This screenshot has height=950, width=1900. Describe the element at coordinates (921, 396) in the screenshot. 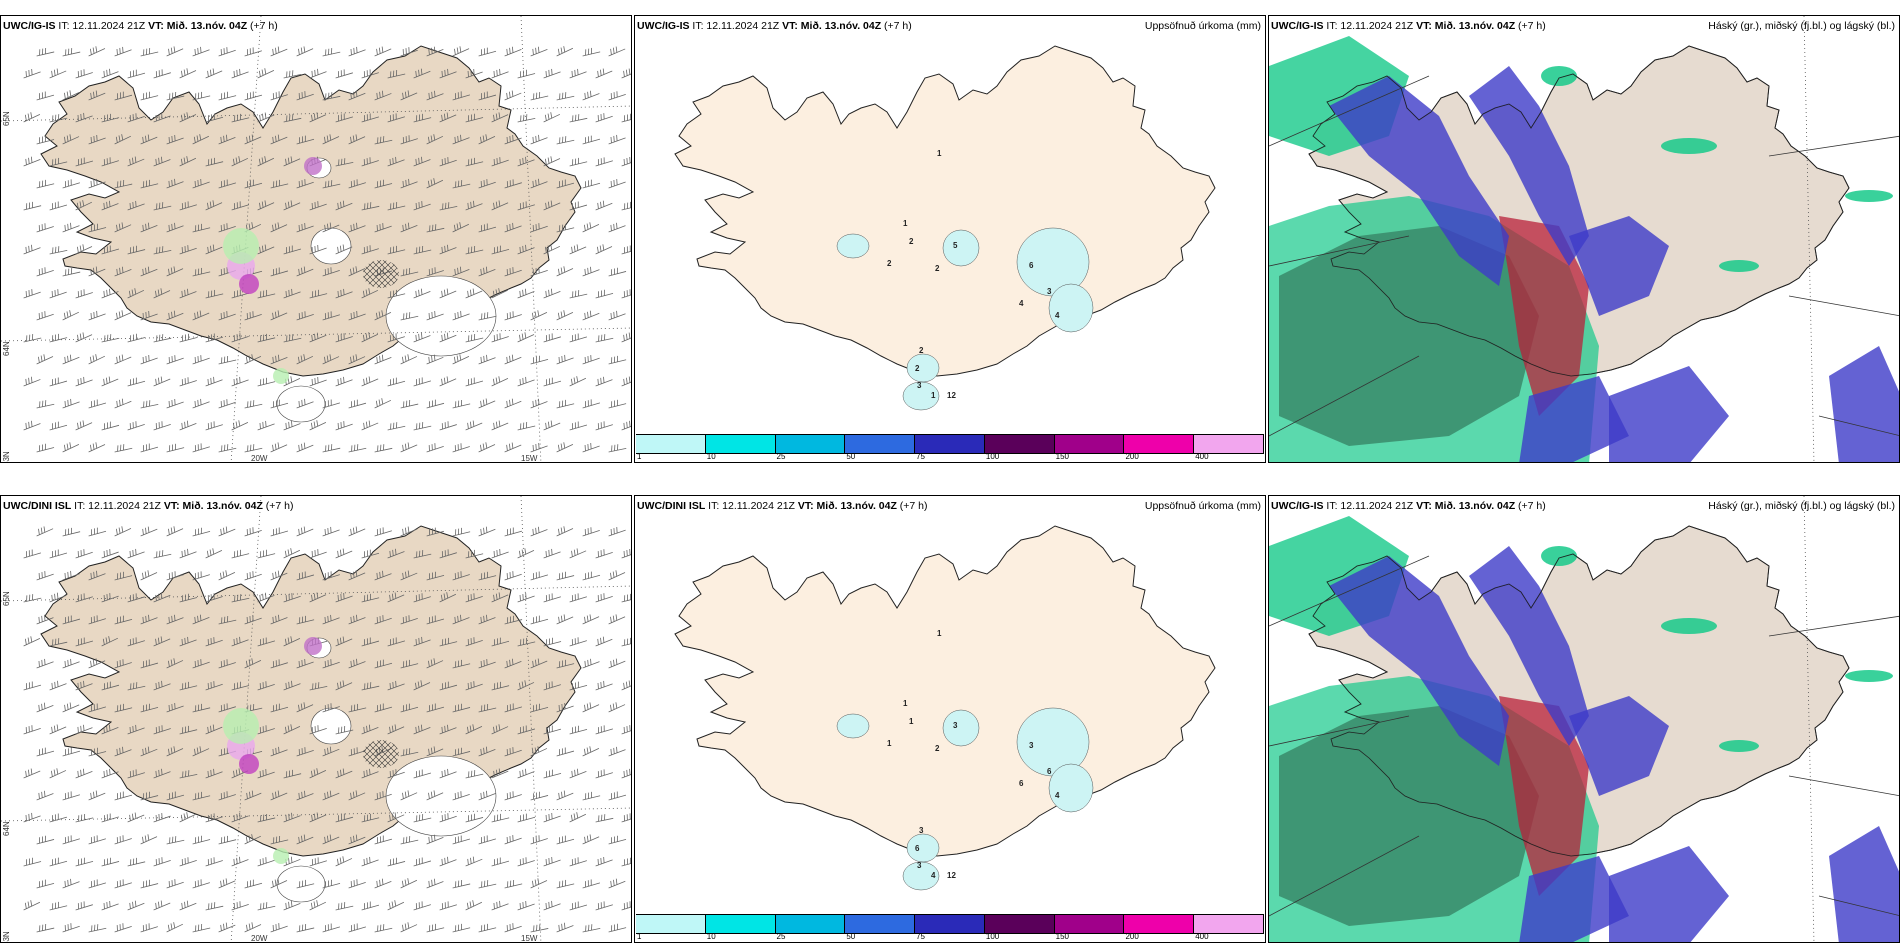

I see `precip-area` at that location.